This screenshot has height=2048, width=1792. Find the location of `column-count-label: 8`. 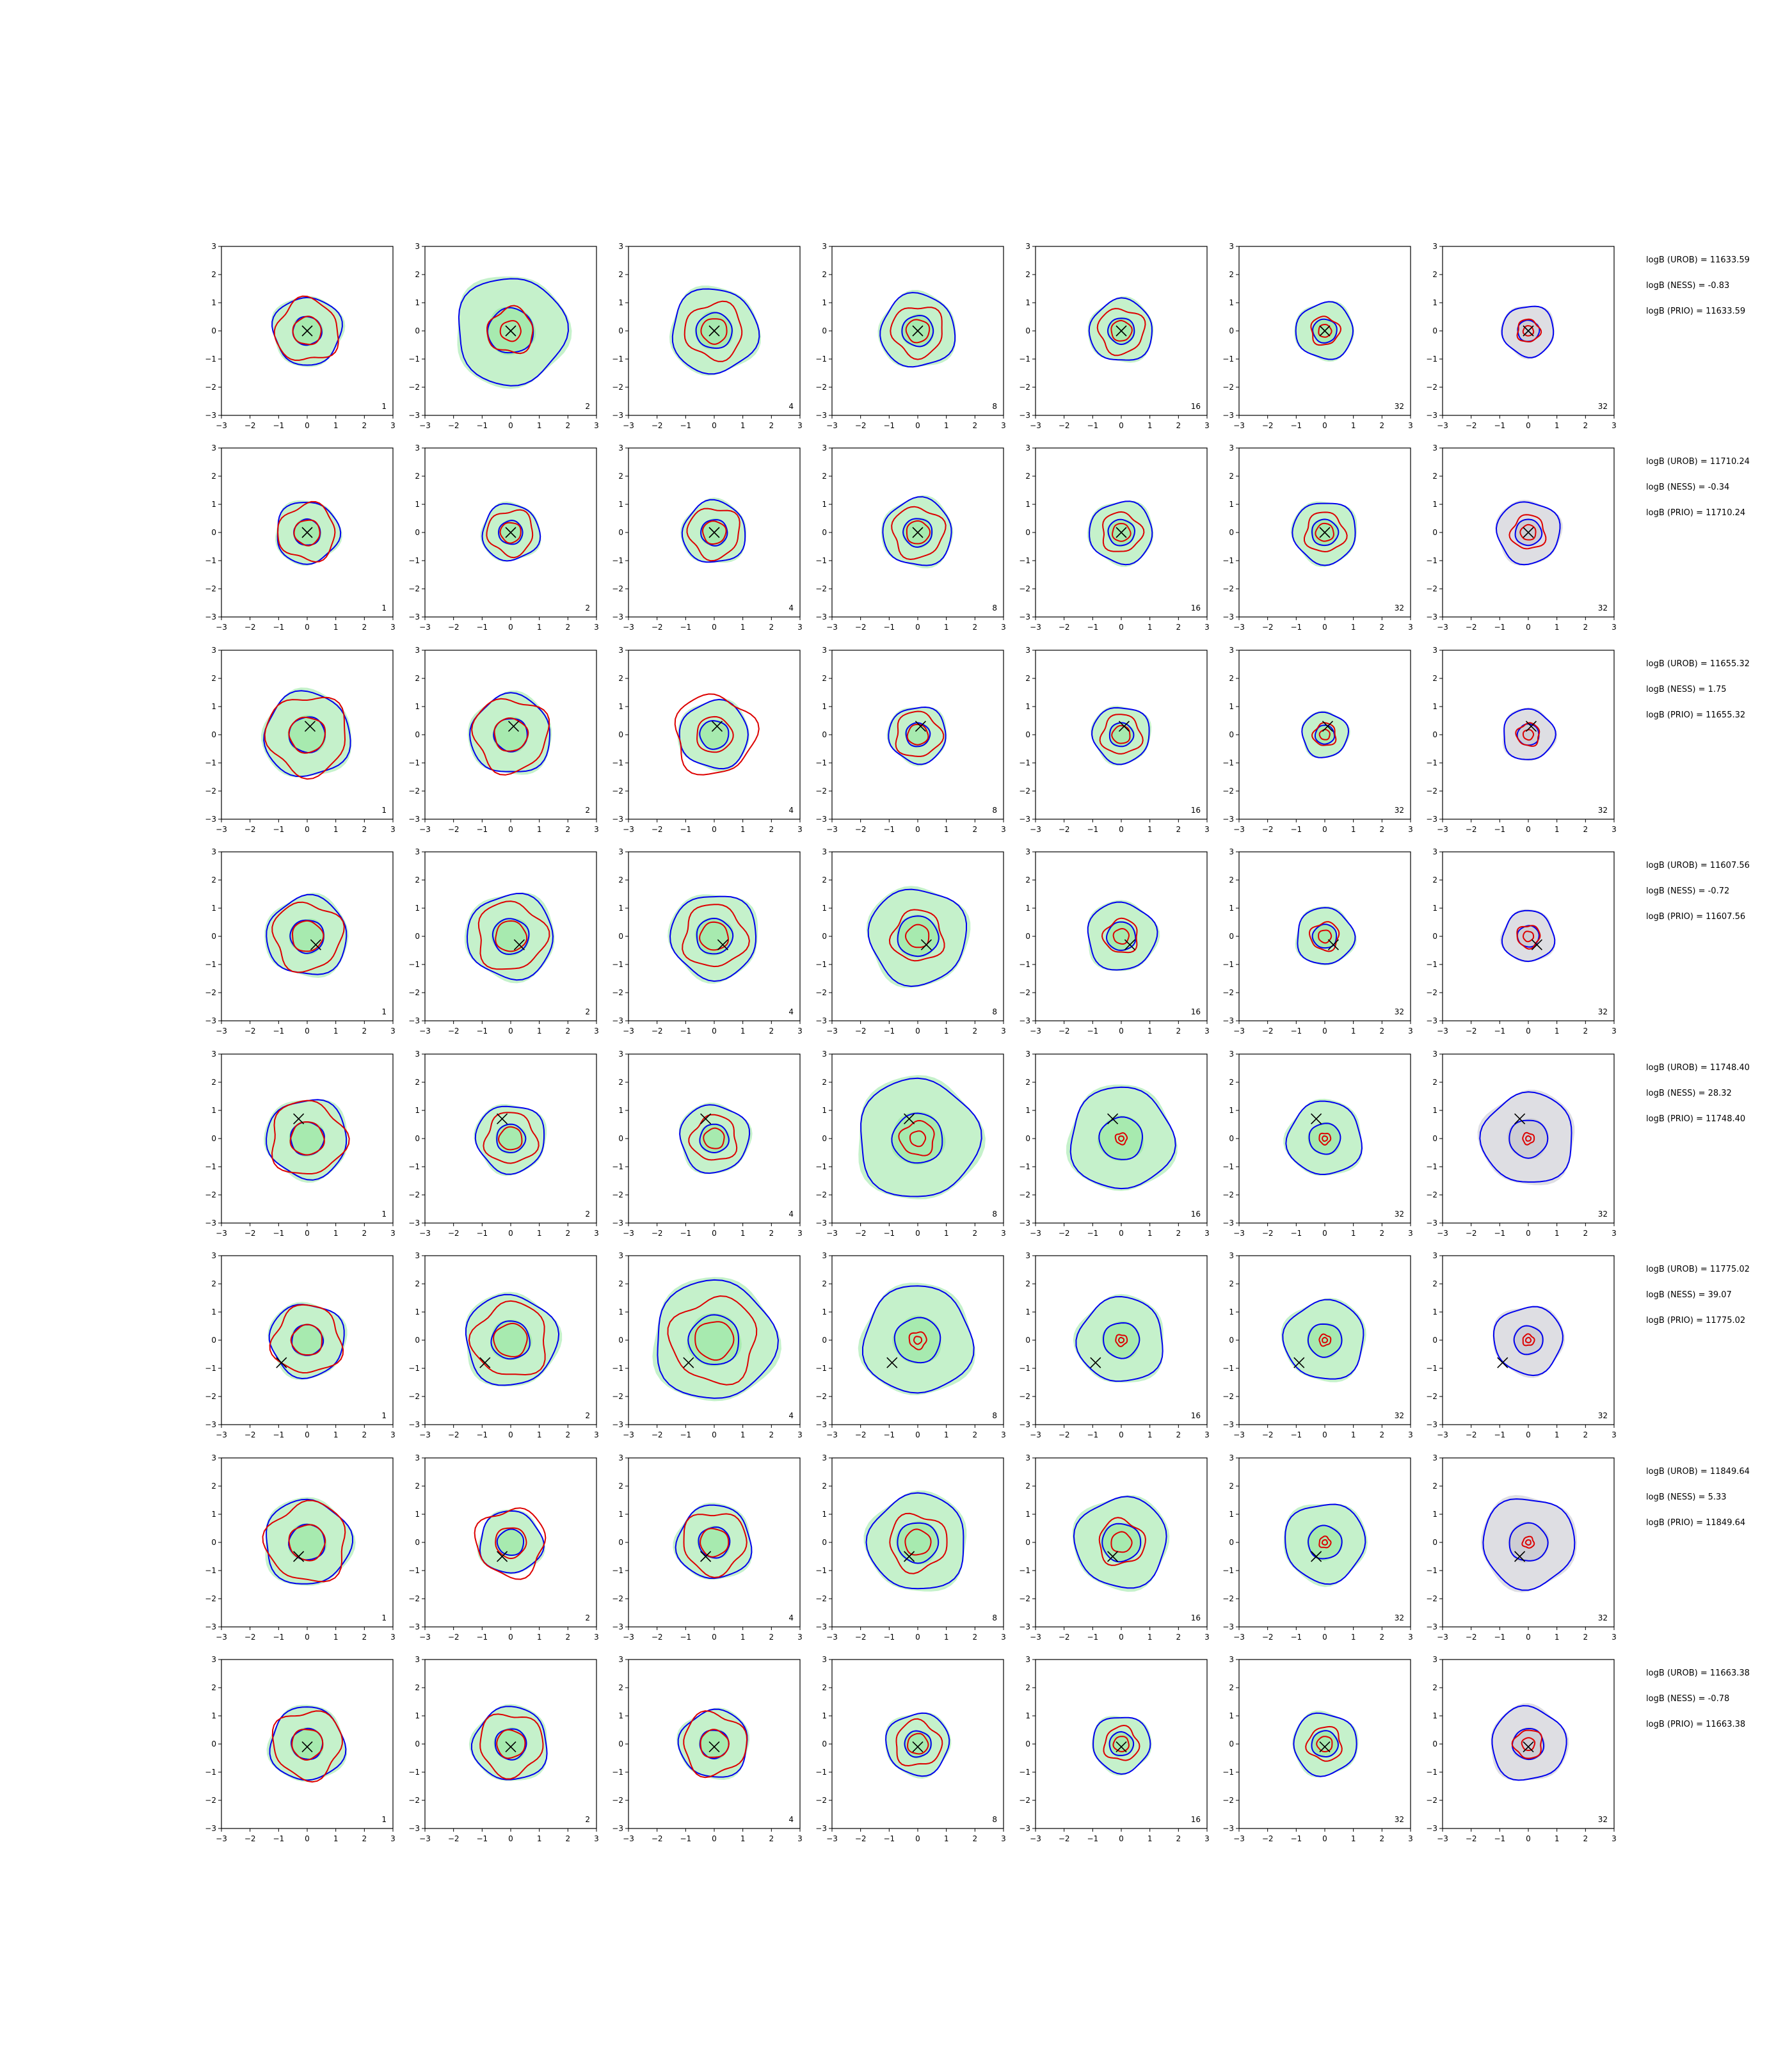

column-count-label: 8 is located at coordinates (994, 1011).